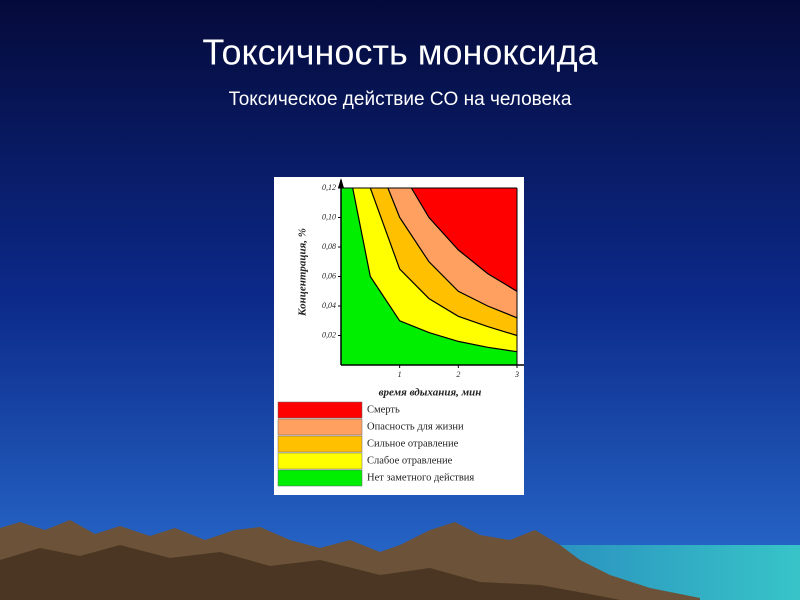  What do you see at coordinates (400, 52) in the screenshot?
I see `slide-title: Токсичность моноксида` at bounding box center [400, 52].